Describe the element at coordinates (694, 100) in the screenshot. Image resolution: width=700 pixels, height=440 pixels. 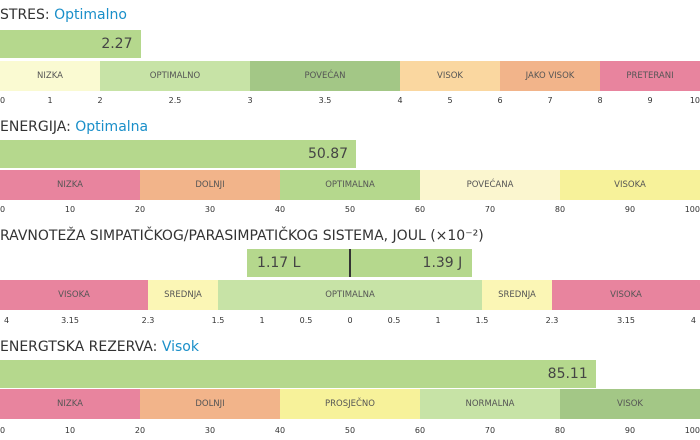
I see `stres-tick: 10` at that location.